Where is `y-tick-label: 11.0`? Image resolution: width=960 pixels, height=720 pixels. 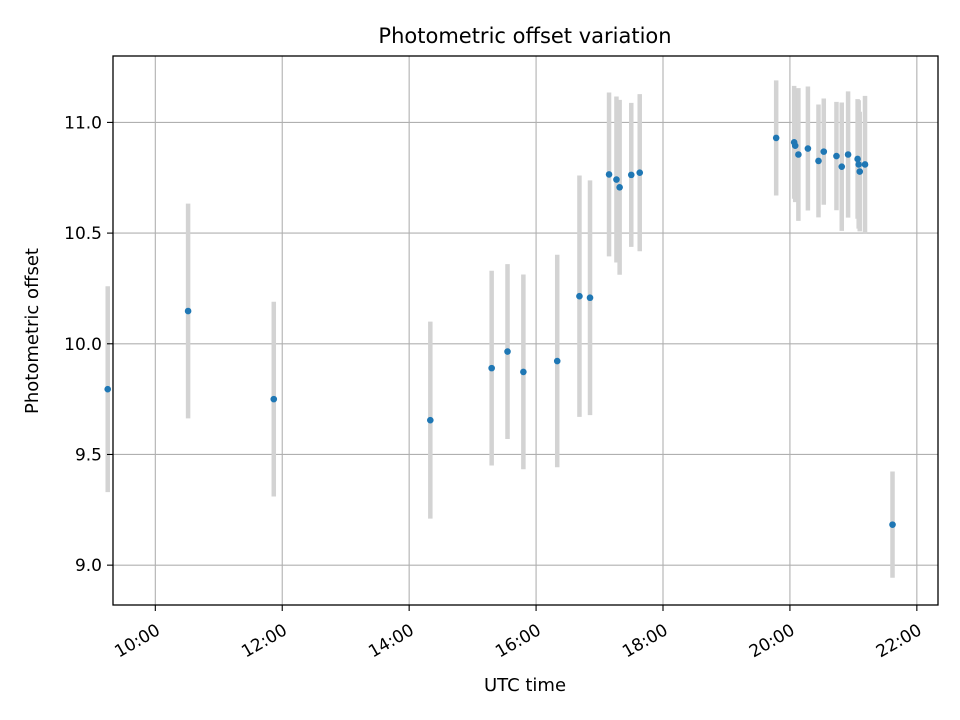 y-tick-label: 11.0 is located at coordinates (83, 123).